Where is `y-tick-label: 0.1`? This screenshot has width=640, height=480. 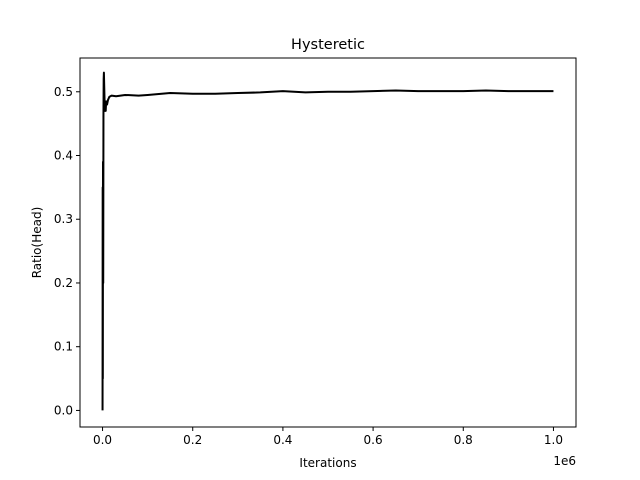 y-tick-label: 0.1 is located at coordinates (63, 347).